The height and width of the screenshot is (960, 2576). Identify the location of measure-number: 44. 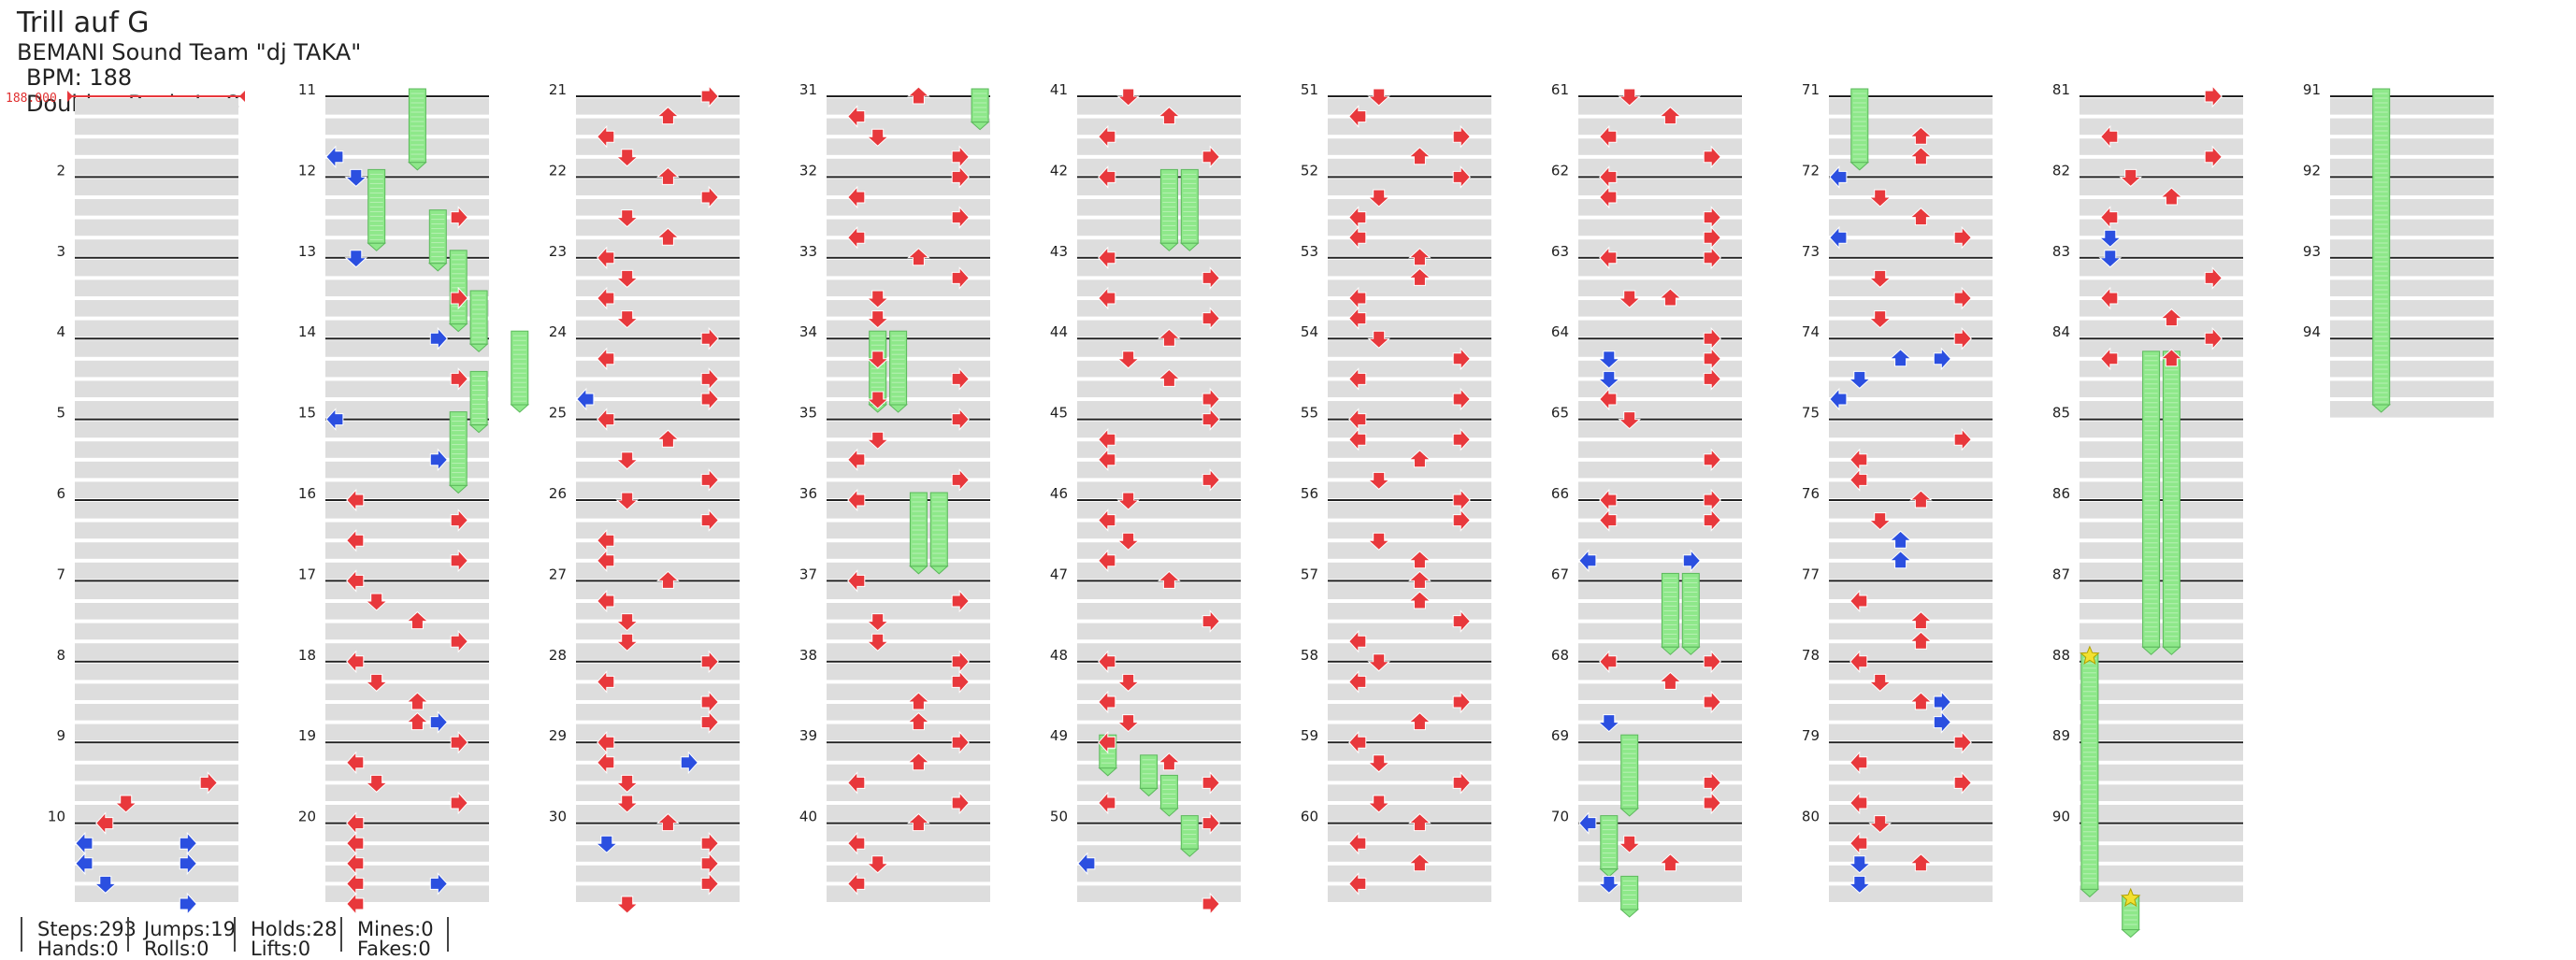
(1059, 331).